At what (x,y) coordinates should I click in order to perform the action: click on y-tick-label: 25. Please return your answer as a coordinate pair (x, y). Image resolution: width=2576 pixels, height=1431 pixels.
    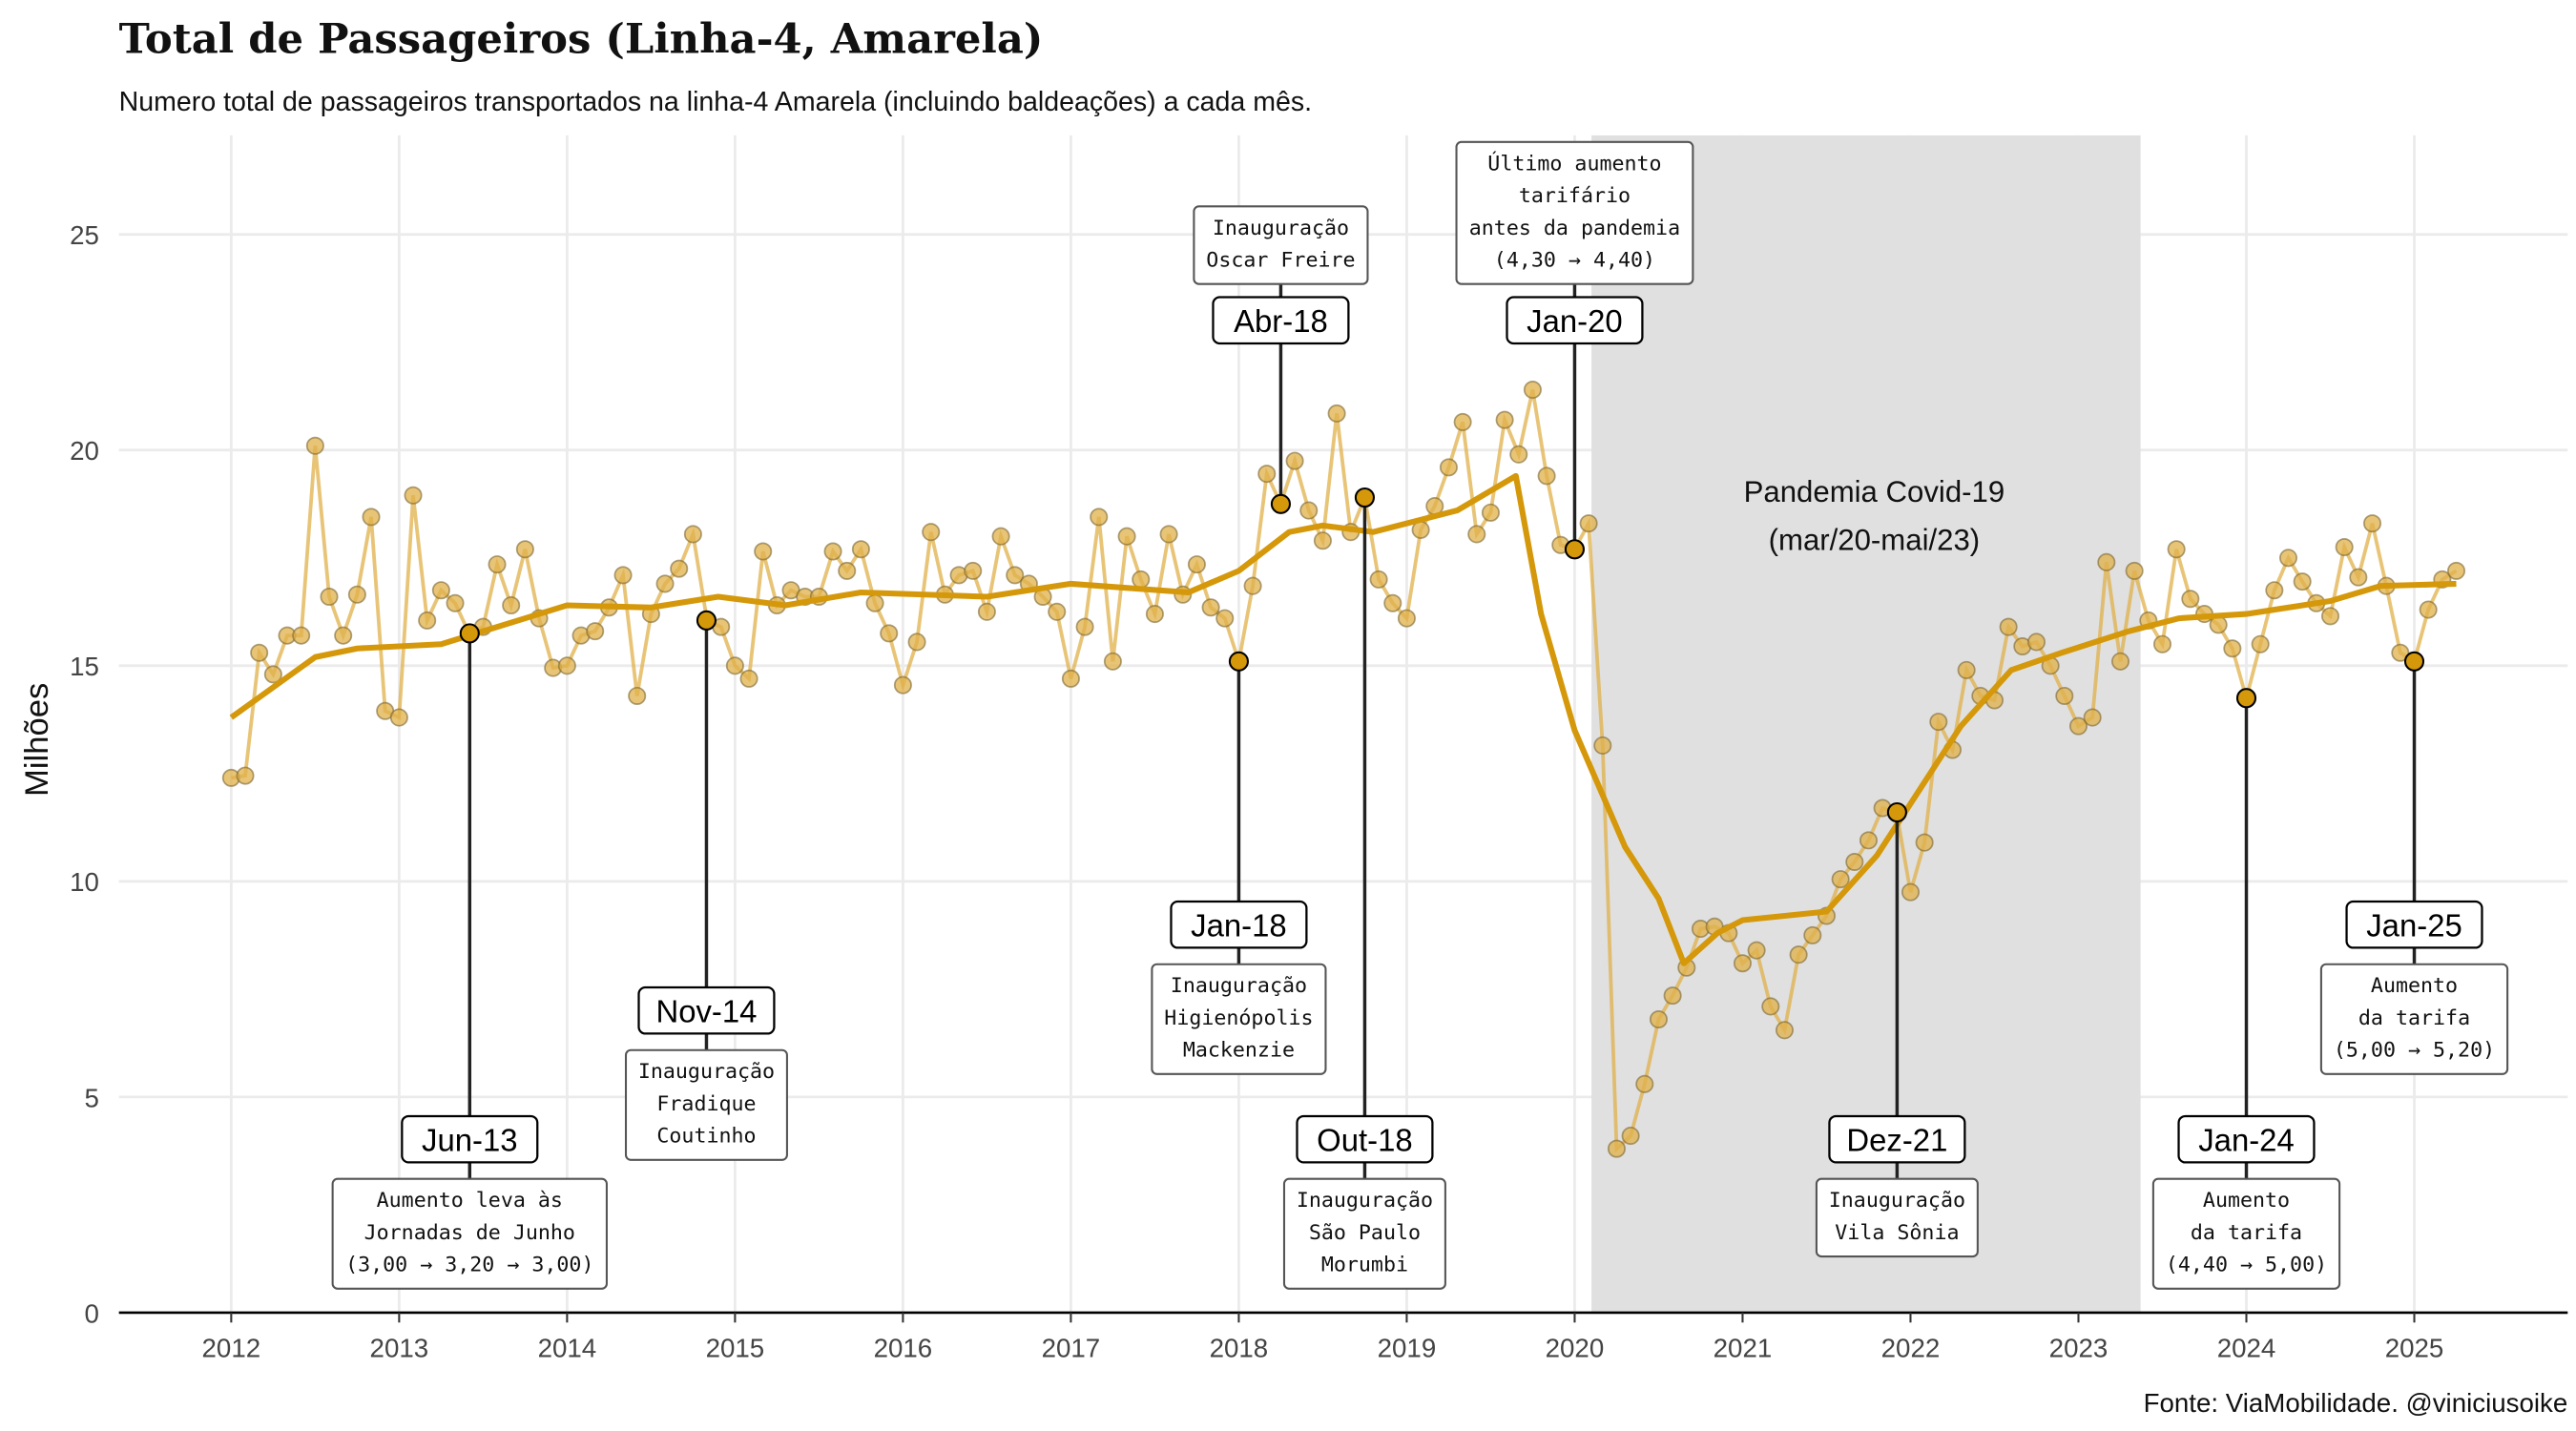
    Looking at the image, I should click on (84, 235).